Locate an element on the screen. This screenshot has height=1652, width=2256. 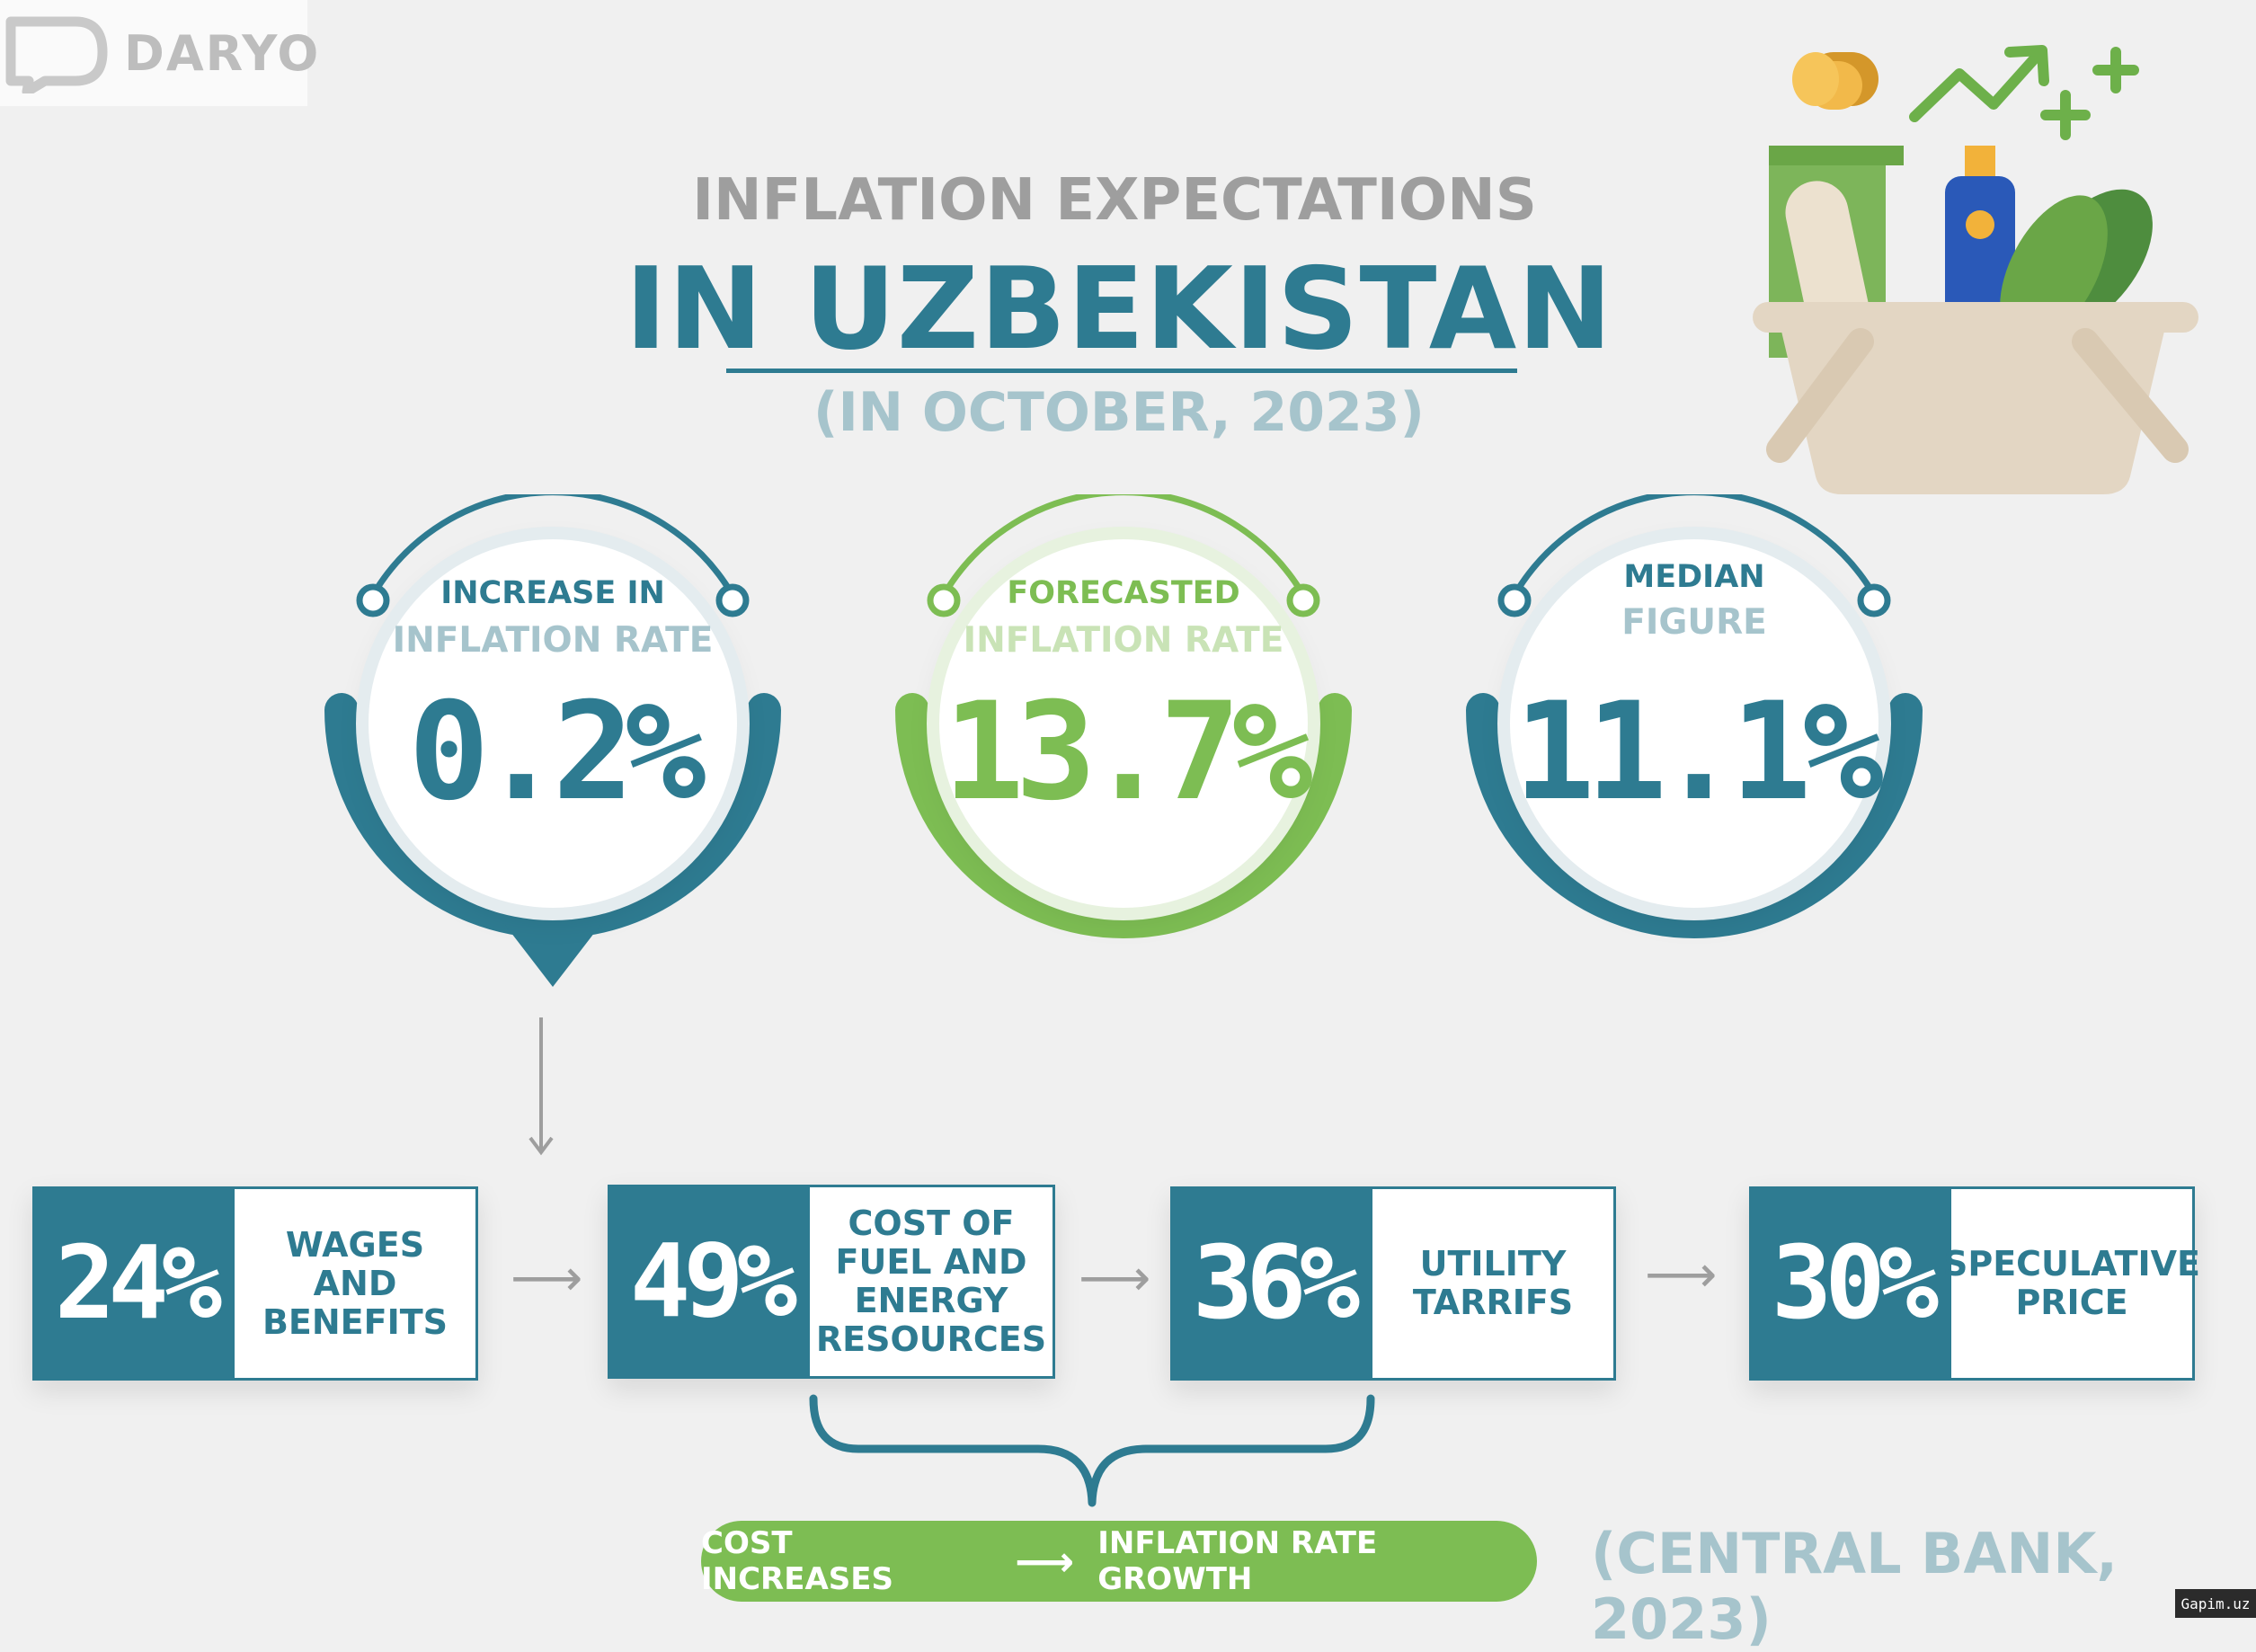
watermark: Gapim.uz is located at coordinates (2215, 1603).